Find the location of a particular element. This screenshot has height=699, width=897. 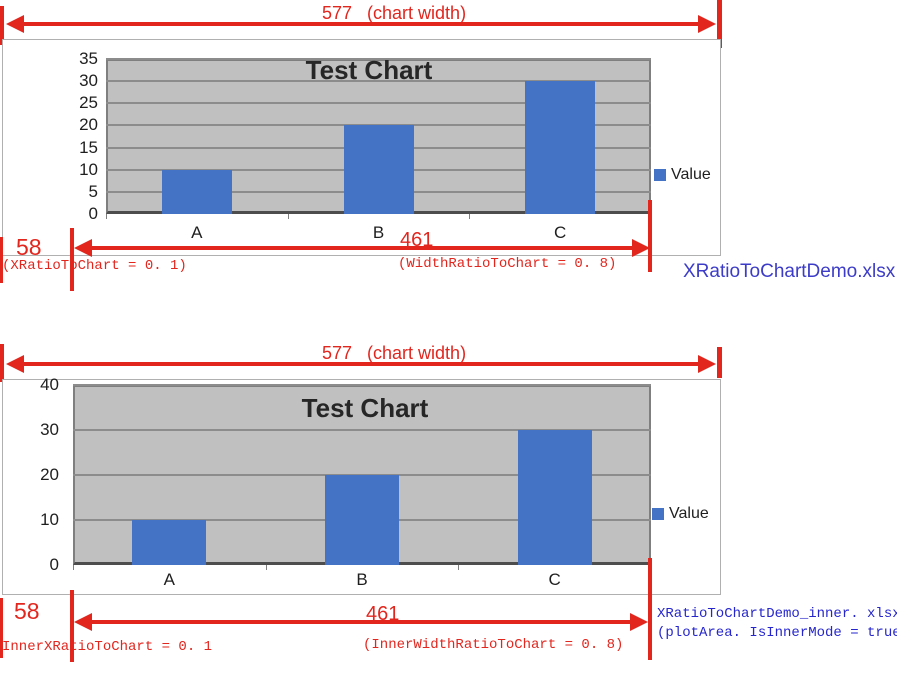

inner-width-ratio-code-label: (InnerWidthRatioToChart = 0. 8) is located at coordinates (493, 645).